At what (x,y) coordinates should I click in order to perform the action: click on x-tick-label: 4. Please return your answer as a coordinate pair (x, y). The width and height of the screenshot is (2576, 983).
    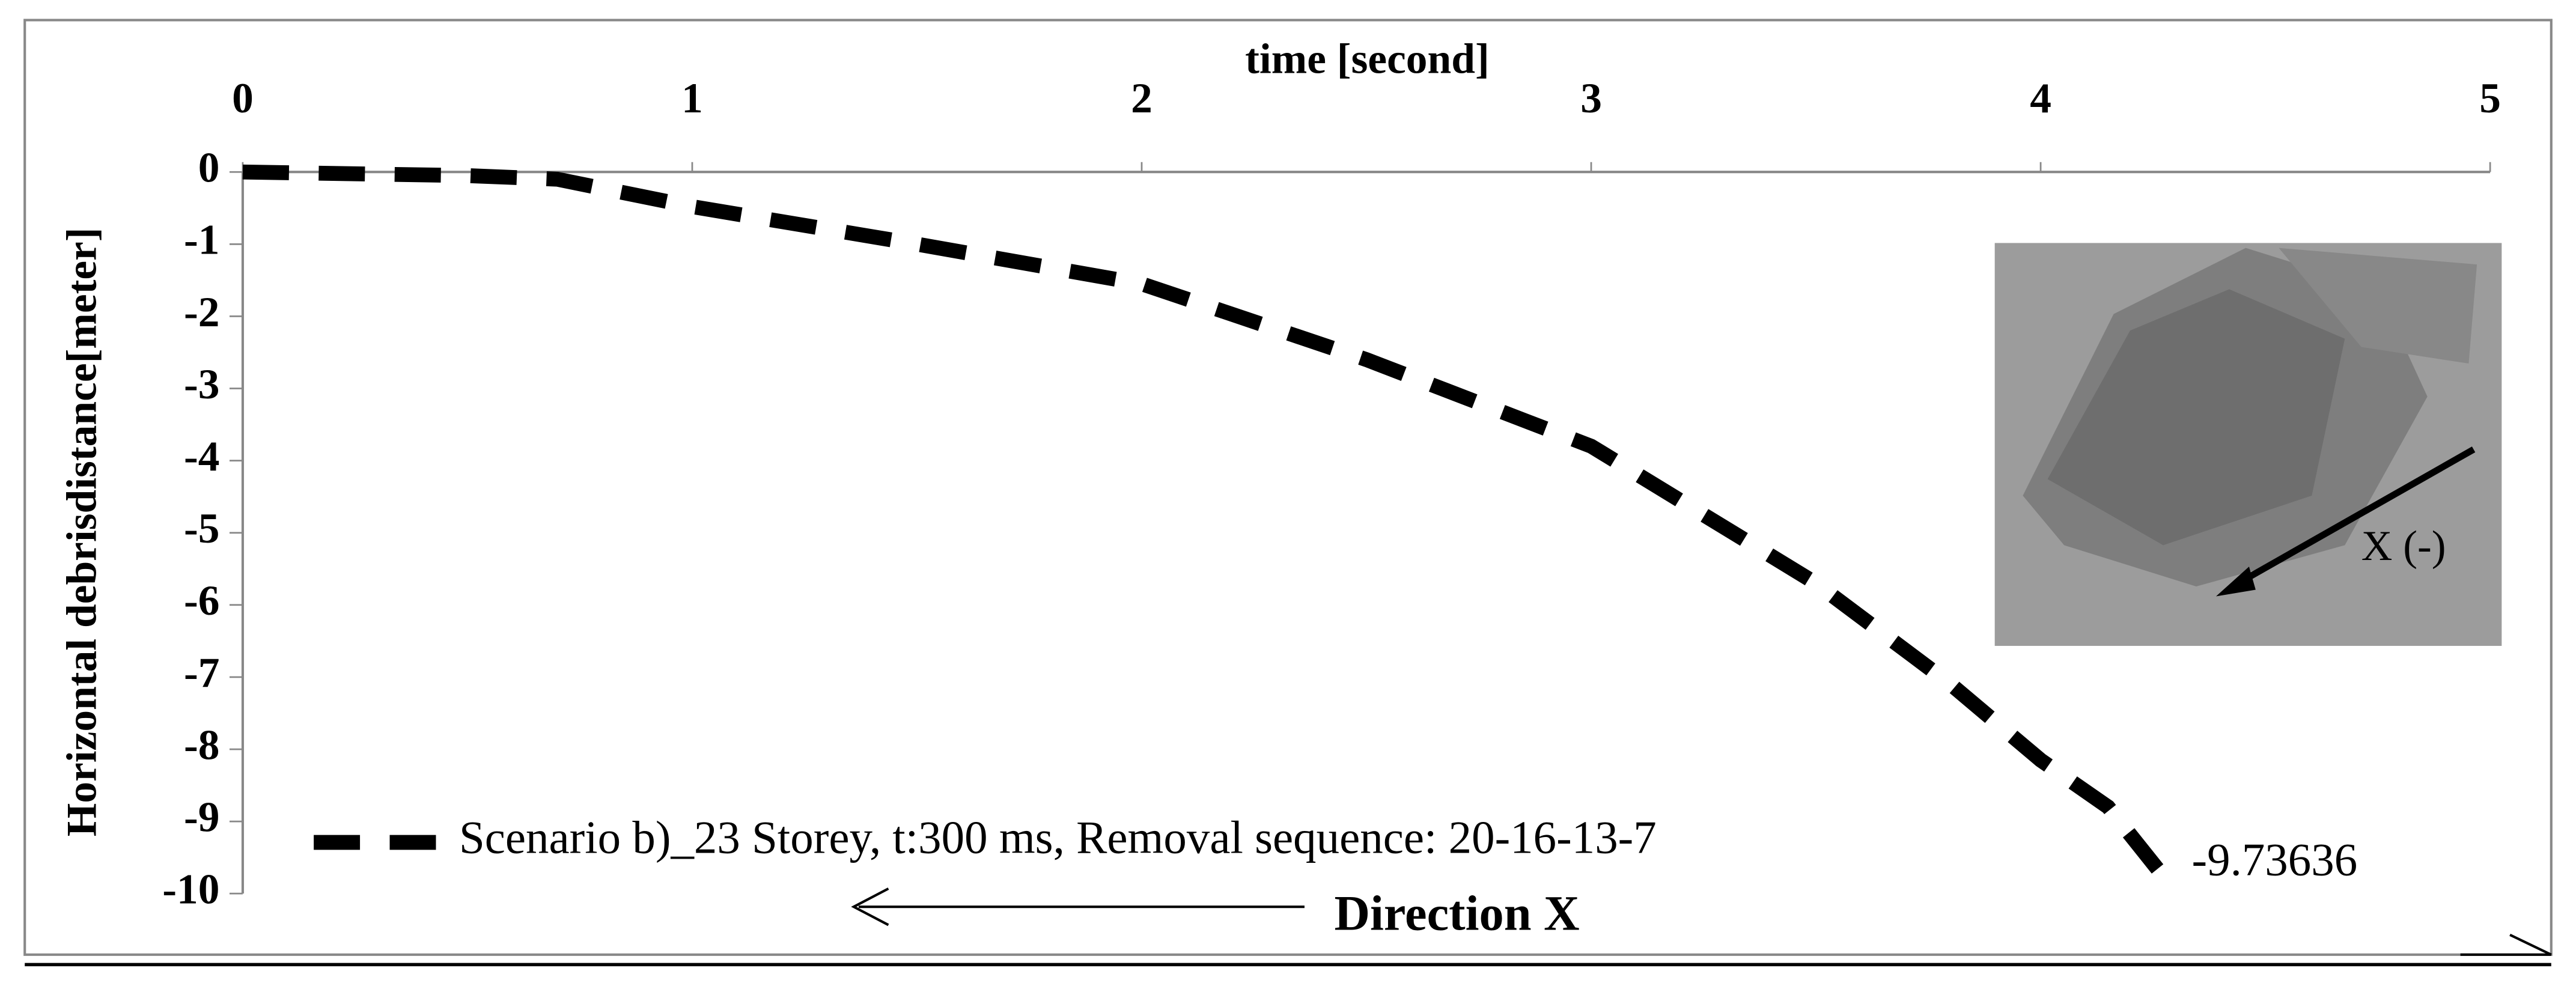
    Looking at the image, I should click on (2040, 98).